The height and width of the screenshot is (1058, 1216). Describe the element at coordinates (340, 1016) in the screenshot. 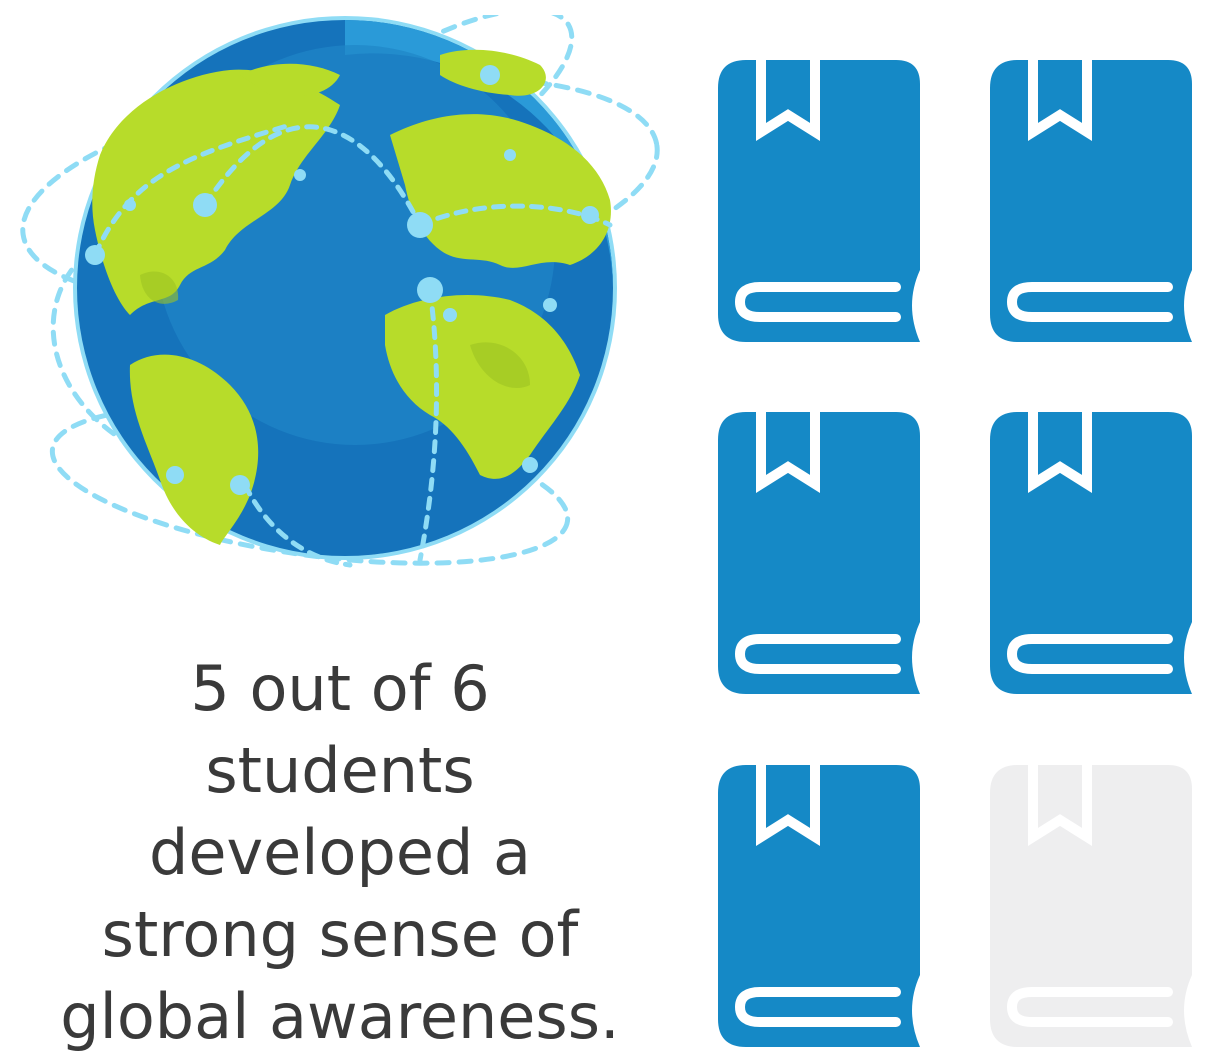

I see `caption-line-5: global awareness.` at that location.